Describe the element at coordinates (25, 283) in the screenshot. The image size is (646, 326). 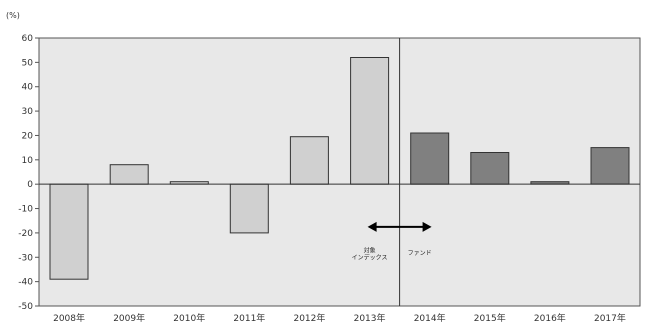
I see `y-tick-label: -40` at that location.